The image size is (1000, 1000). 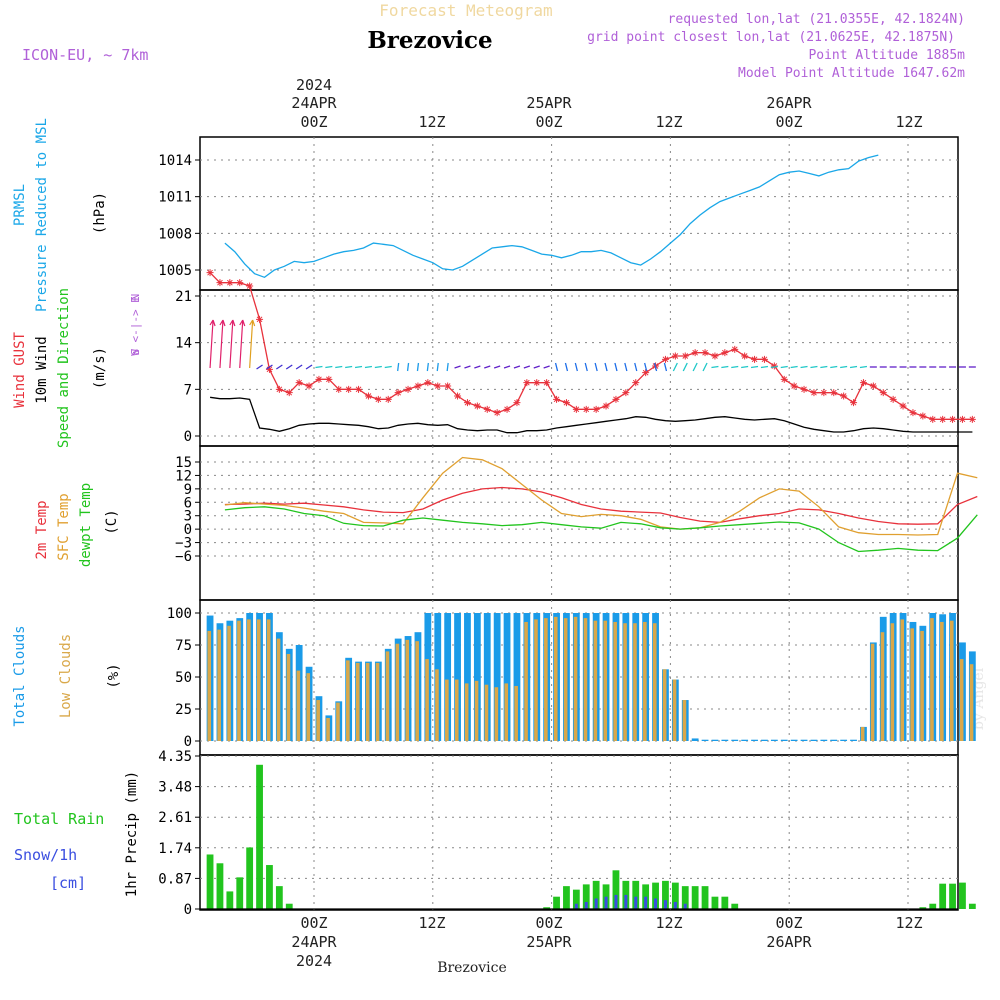 What do you see at coordinates (68, 883) in the screenshot?
I see `precip-label-cm: [cm]` at bounding box center [68, 883].